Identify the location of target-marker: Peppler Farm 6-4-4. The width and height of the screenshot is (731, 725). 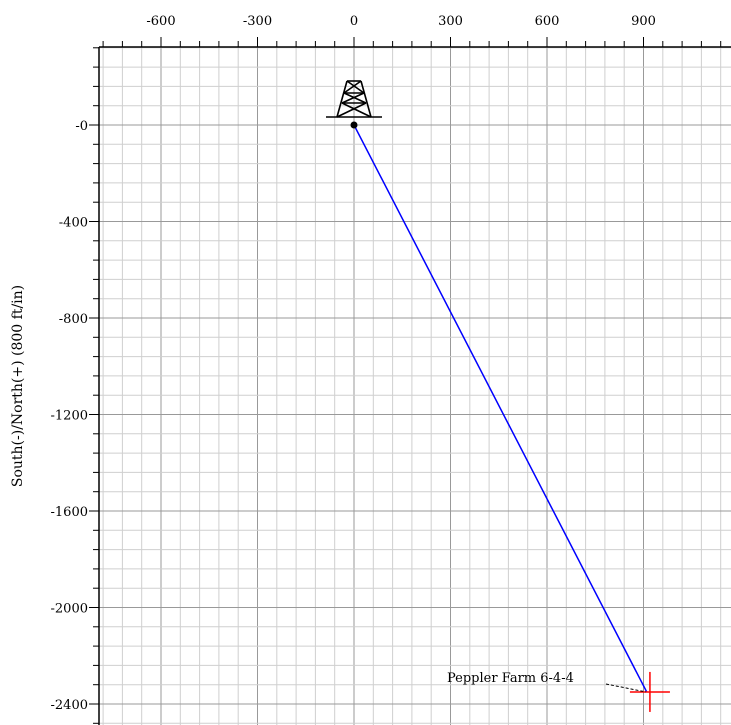
(558, 691).